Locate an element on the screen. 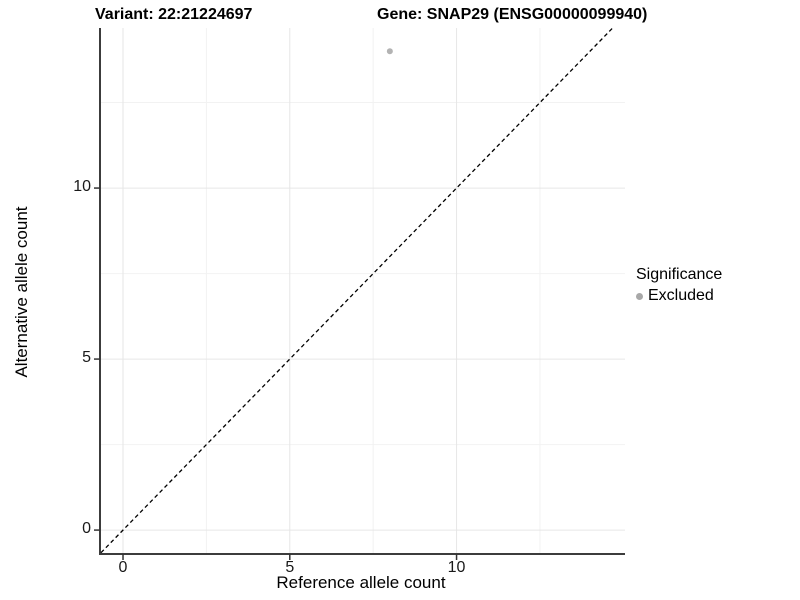 The image size is (800, 600). x-tick-label: 10 is located at coordinates (456, 567).